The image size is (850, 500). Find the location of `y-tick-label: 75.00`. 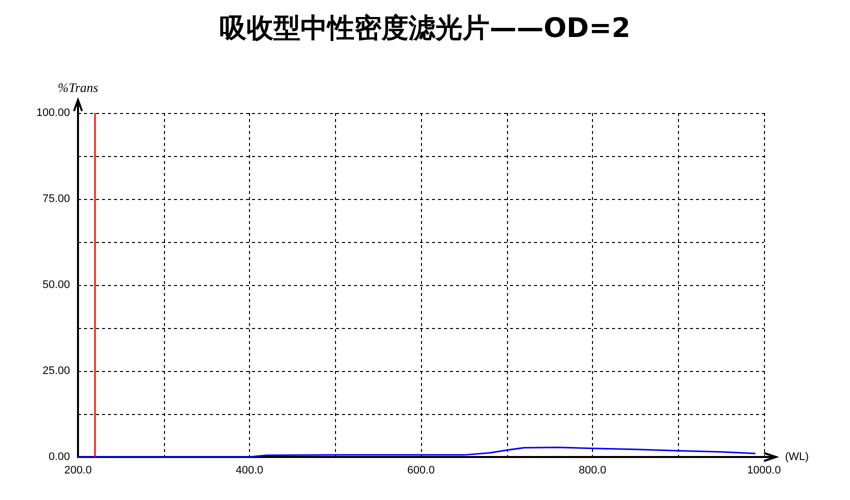

y-tick-label: 75.00 is located at coordinates (56, 199).